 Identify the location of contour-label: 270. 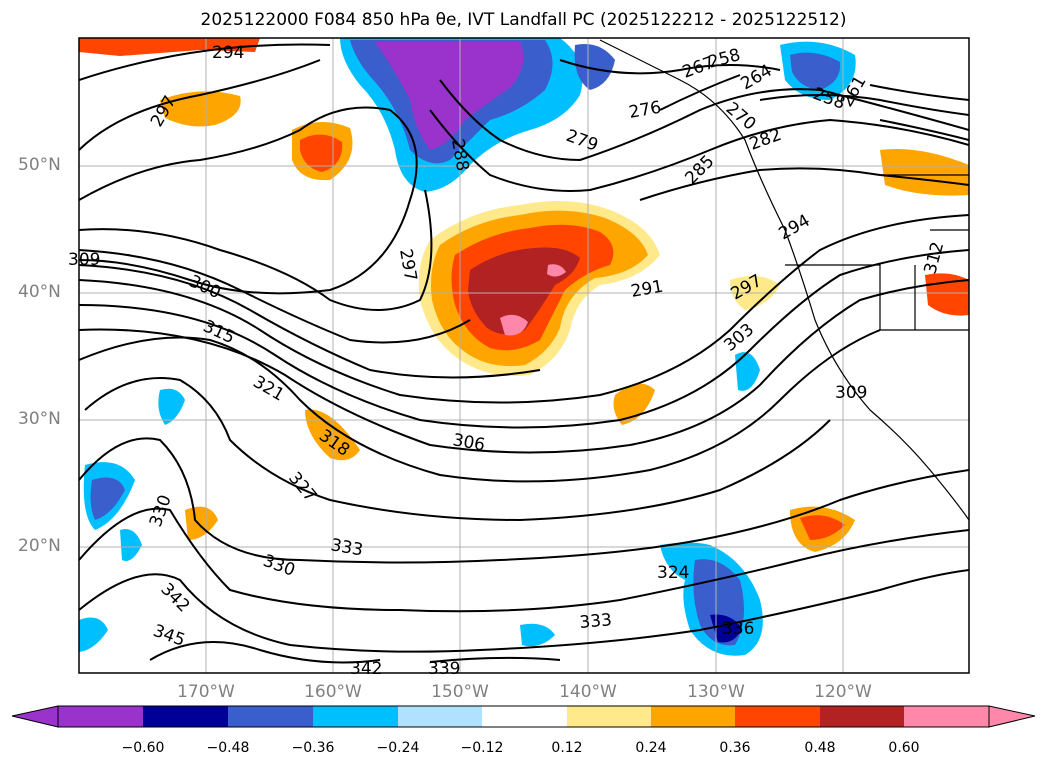
(741, 117).